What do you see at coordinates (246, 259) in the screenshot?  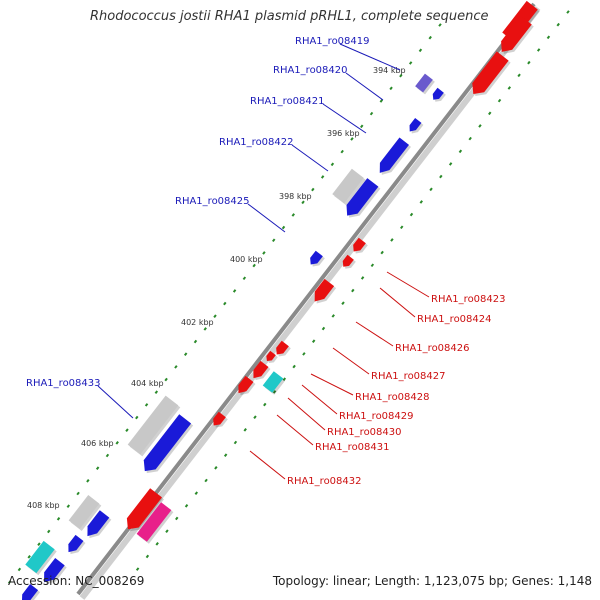 I see `kbp-tick-label: 400 kbp` at bounding box center [246, 259].